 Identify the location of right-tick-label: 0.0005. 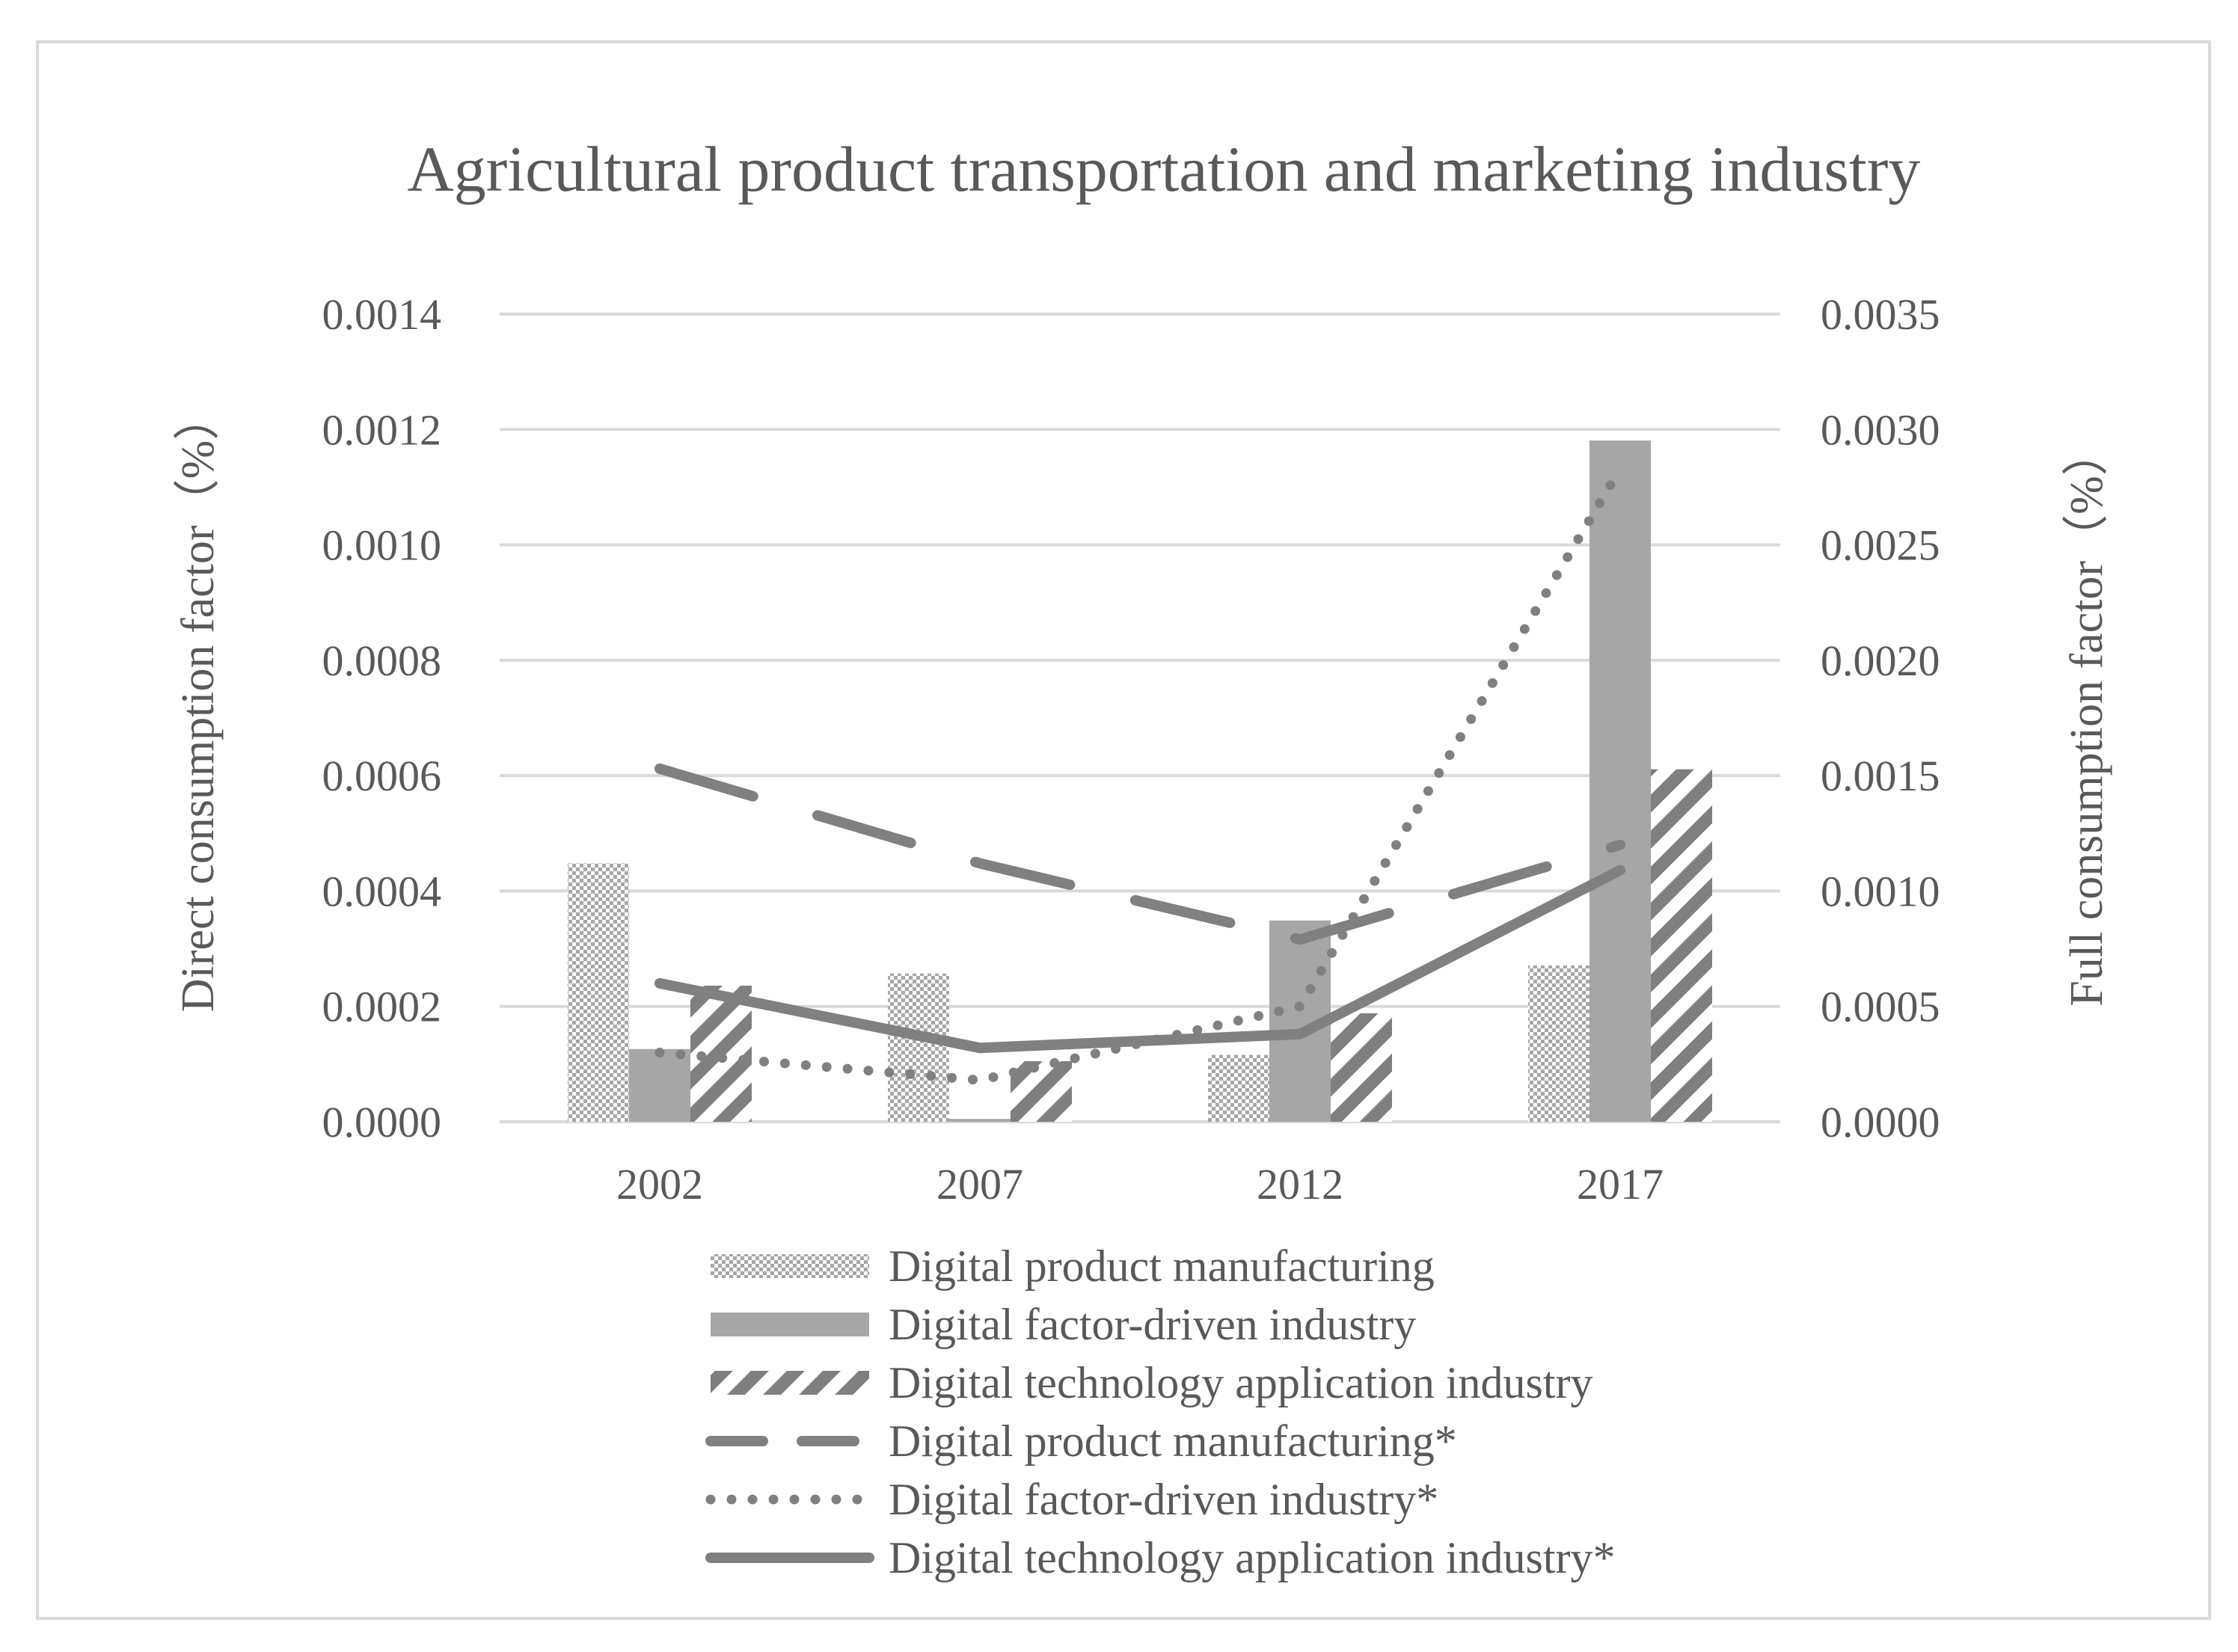
(1881, 1007).